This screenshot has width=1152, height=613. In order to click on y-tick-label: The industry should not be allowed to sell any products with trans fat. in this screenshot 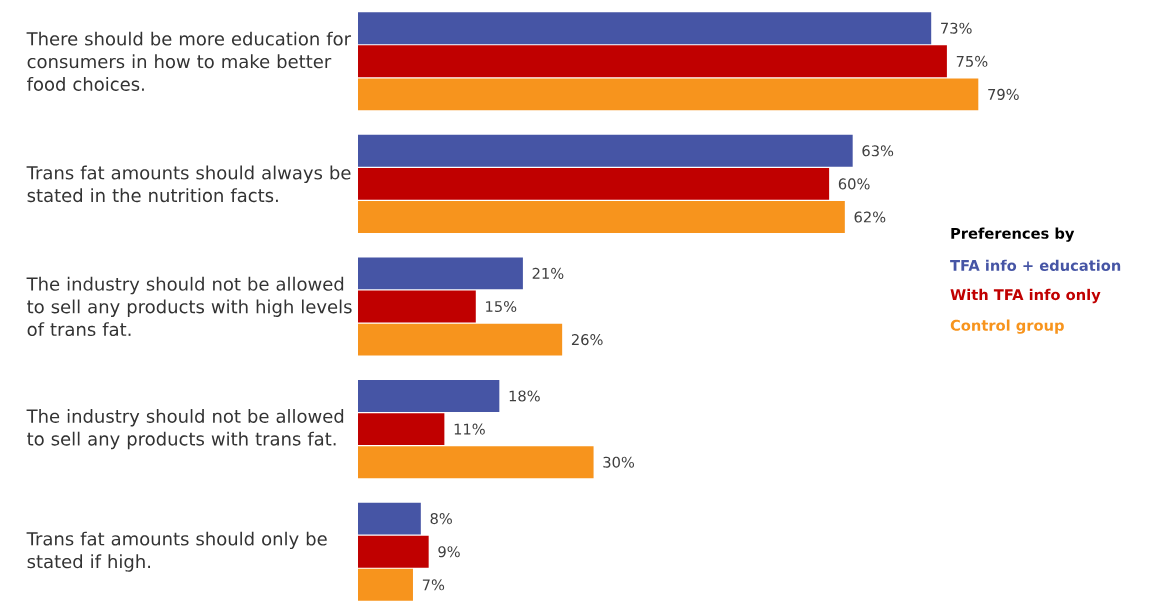, I will do `click(185, 429)`.